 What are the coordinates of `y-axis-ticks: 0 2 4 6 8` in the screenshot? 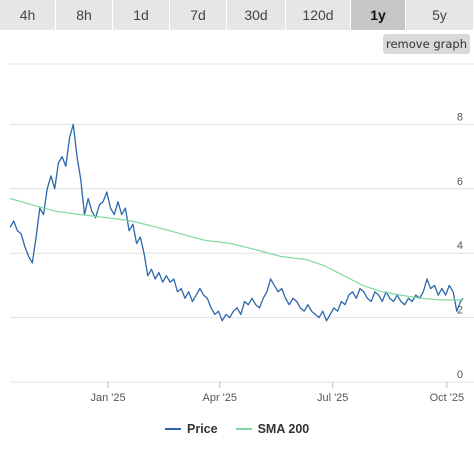 It's located at (460, 246).